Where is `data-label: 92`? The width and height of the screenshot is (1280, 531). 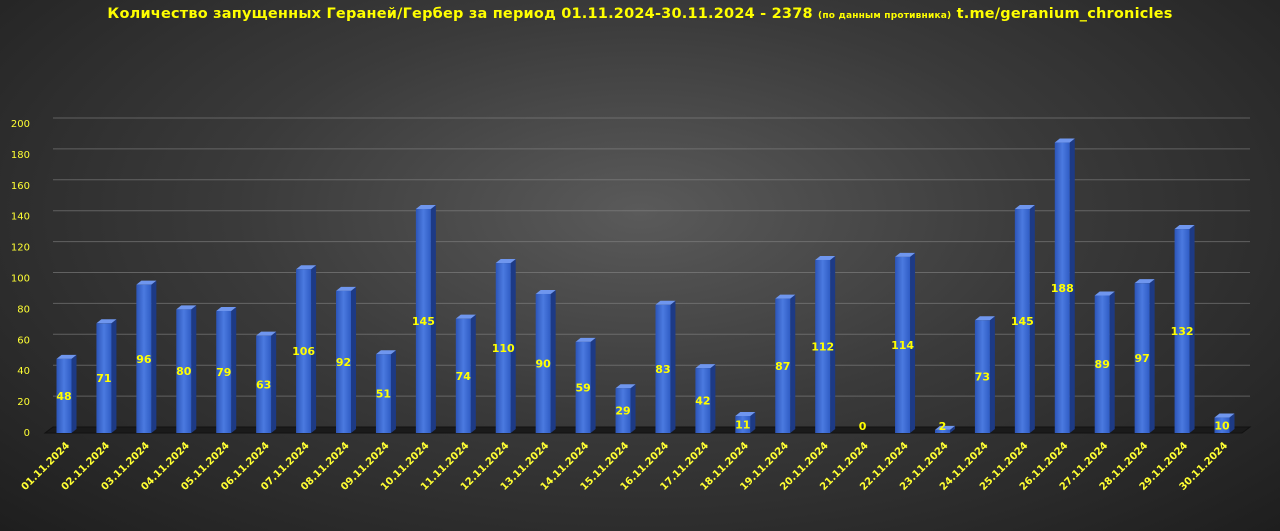
data-label: 92 is located at coordinates (343, 362).